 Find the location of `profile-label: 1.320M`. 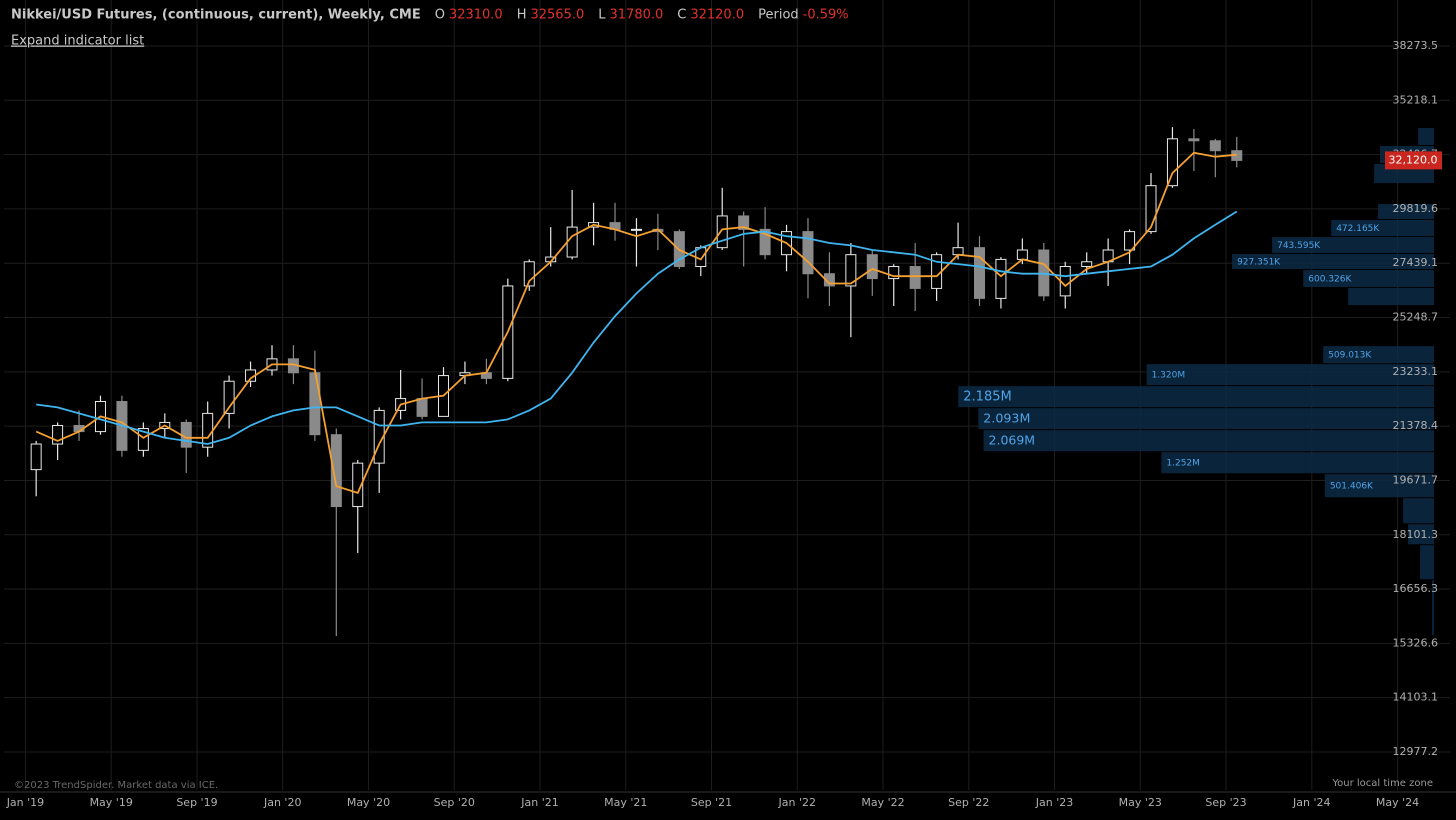

profile-label: 1.320M is located at coordinates (1169, 376).